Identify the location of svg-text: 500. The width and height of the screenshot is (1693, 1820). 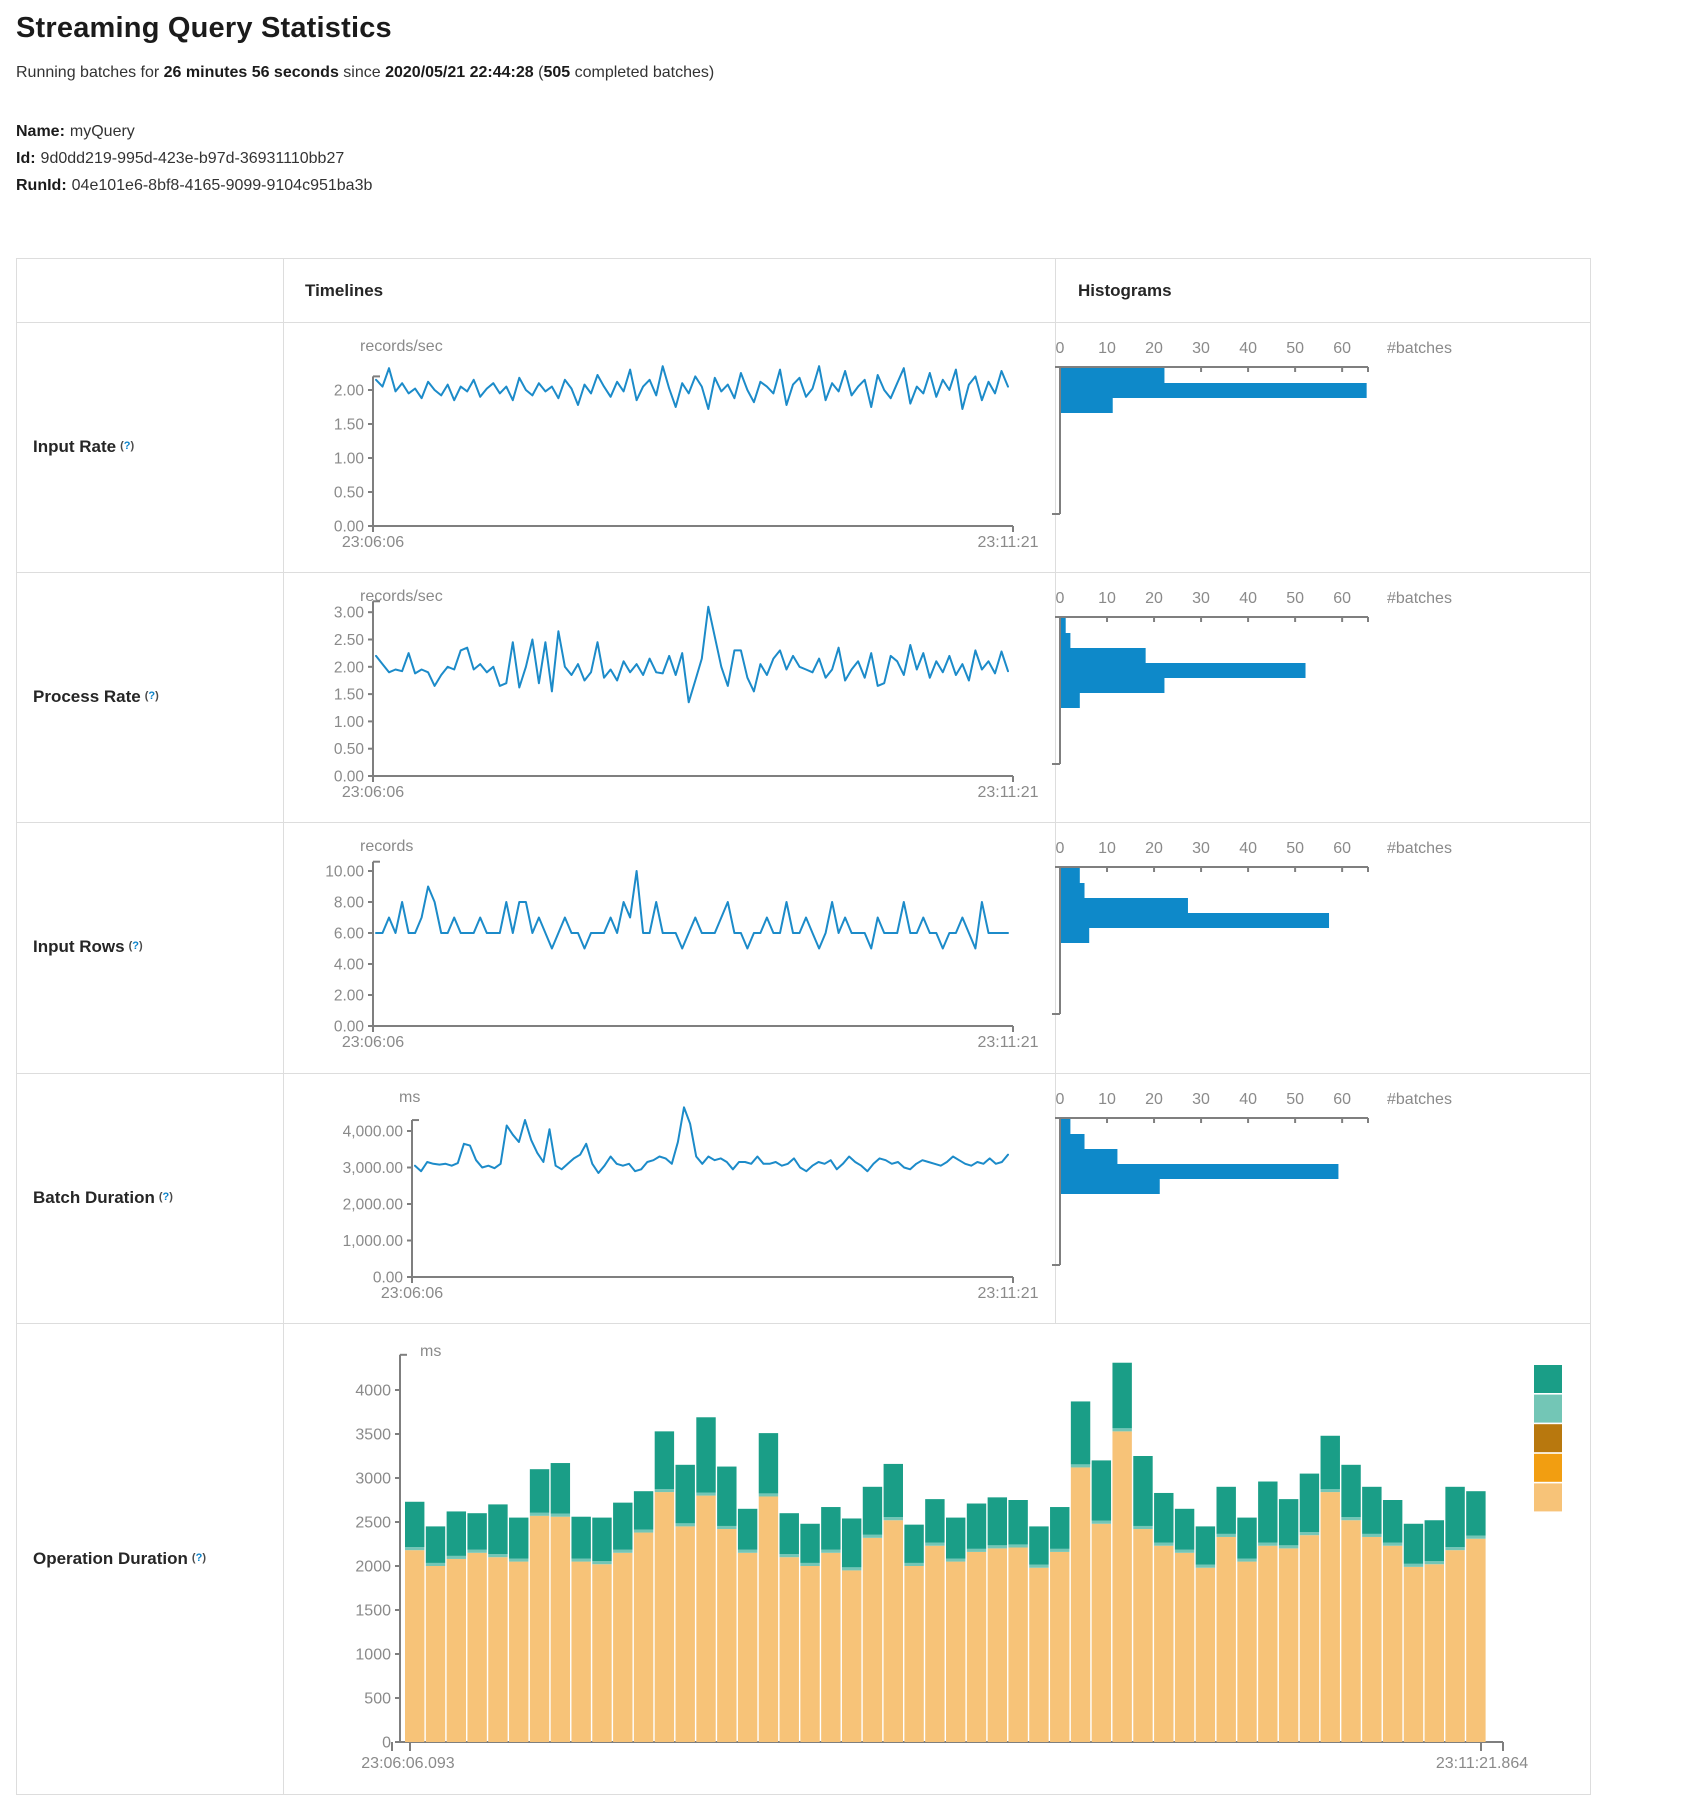
(377, 1699).